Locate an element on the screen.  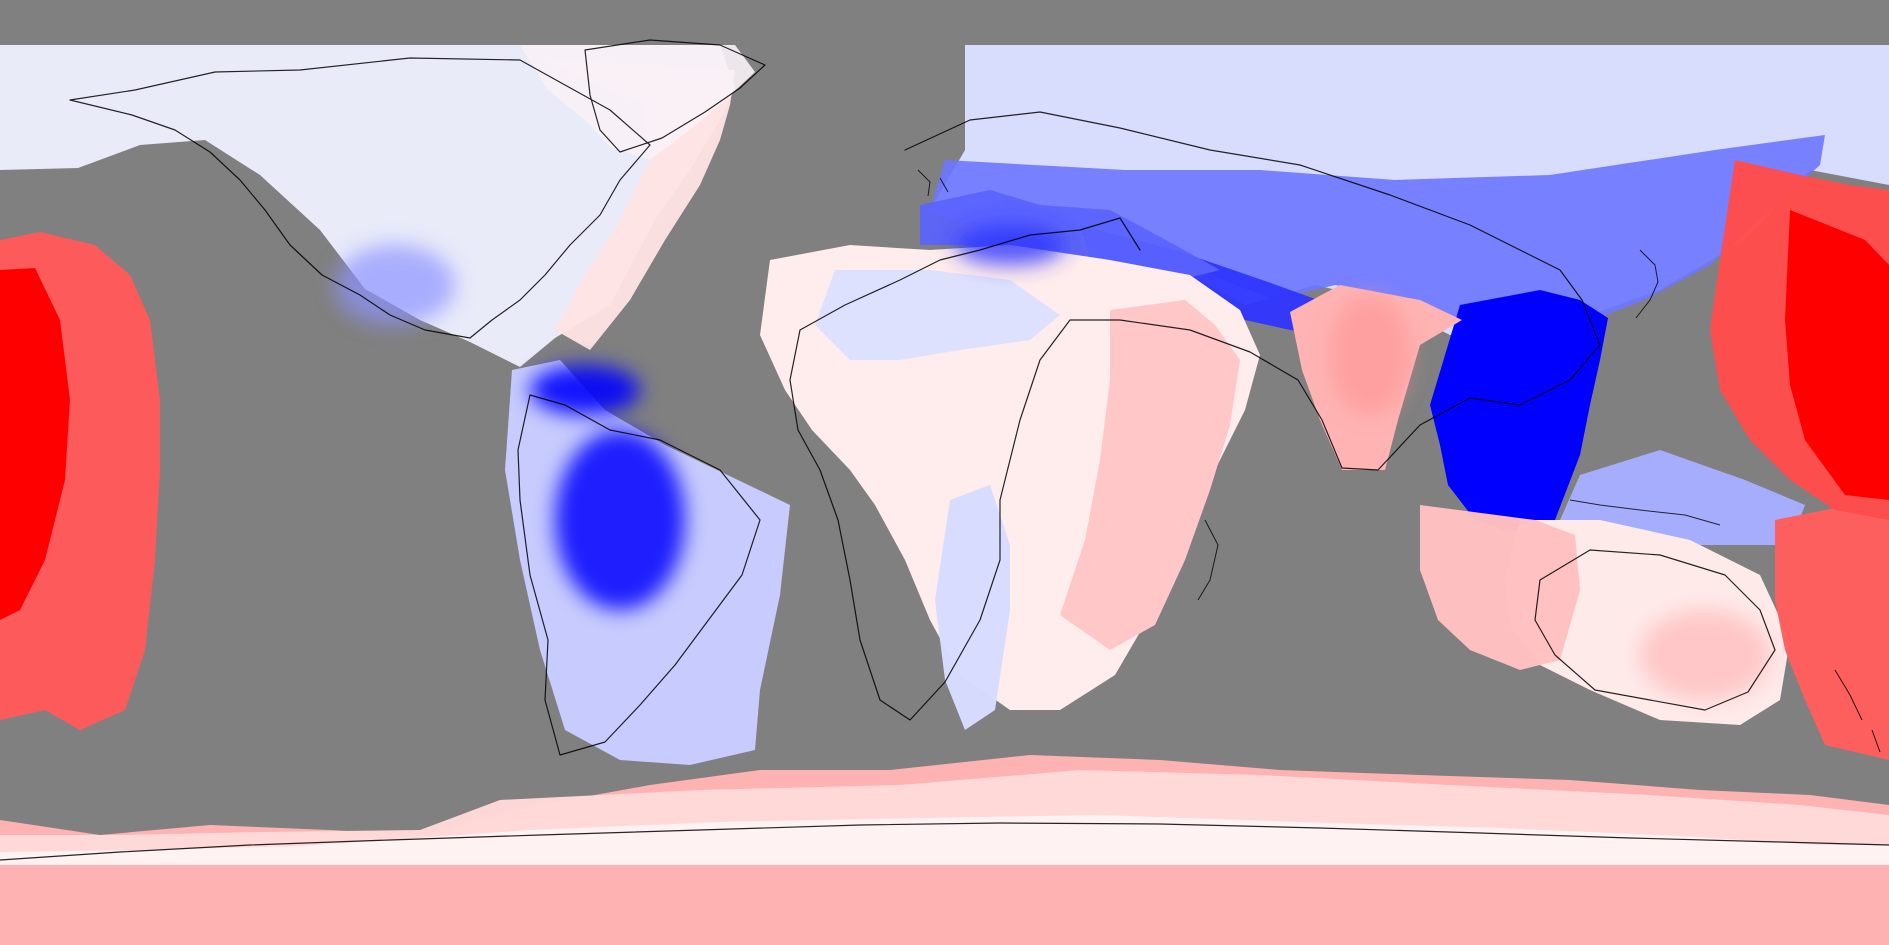
antarctic-coastal-white-band is located at coordinates (944, 840).